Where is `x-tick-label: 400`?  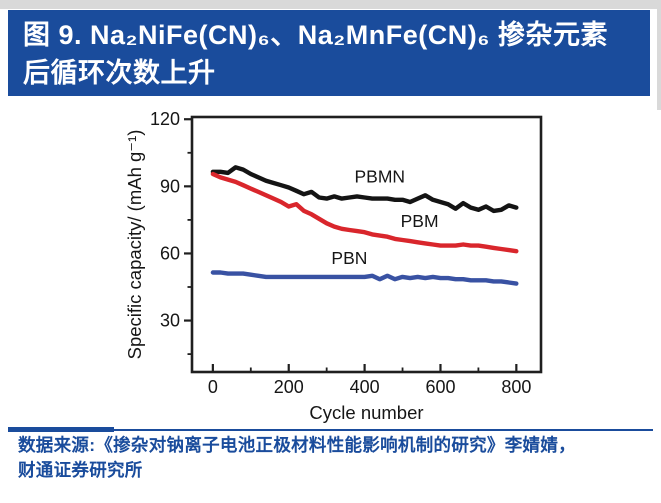 x-tick-label: 400 is located at coordinates (365, 387).